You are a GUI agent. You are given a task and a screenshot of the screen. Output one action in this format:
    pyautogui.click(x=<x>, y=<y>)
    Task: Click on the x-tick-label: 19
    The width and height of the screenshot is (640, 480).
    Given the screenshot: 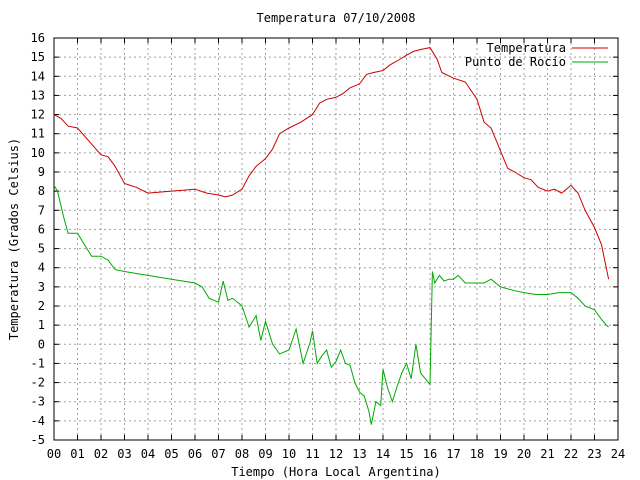 What is the action you would take?
    pyautogui.click(x=500, y=454)
    